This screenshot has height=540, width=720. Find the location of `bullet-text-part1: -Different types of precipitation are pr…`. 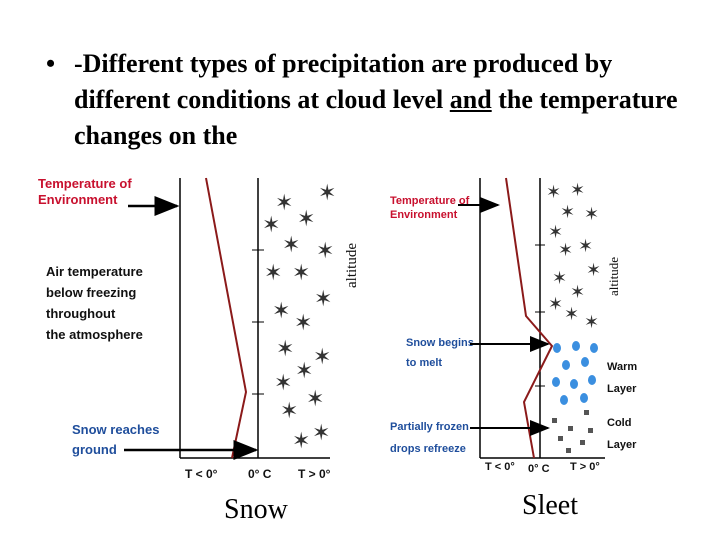

bullet-text-part1: -Different types of precipitation are pr… is located at coordinates (343, 81).